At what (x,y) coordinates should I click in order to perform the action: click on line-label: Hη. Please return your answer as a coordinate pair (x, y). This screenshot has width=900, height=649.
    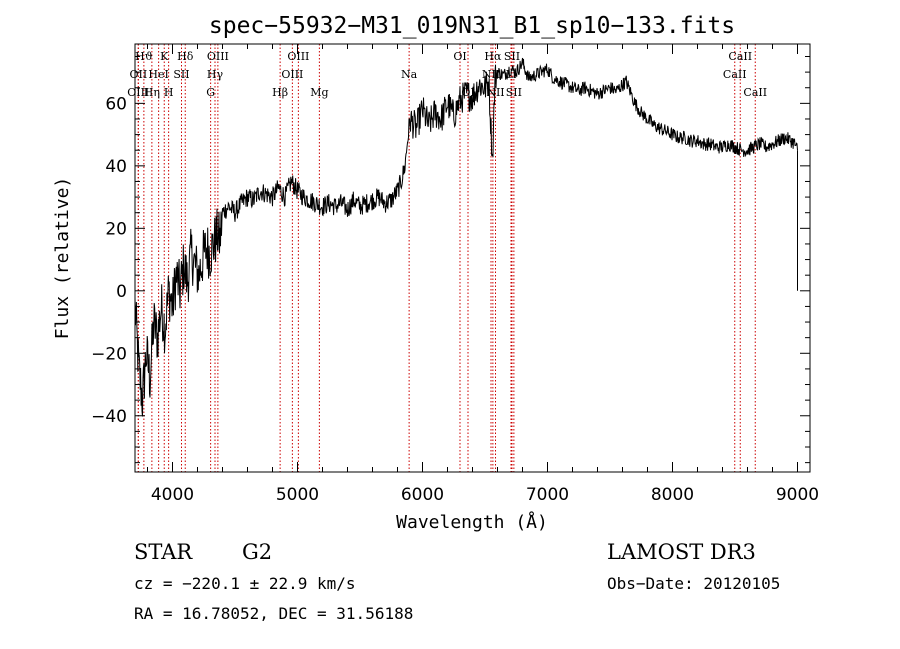
    Looking at the image, I should click on (152, 92).